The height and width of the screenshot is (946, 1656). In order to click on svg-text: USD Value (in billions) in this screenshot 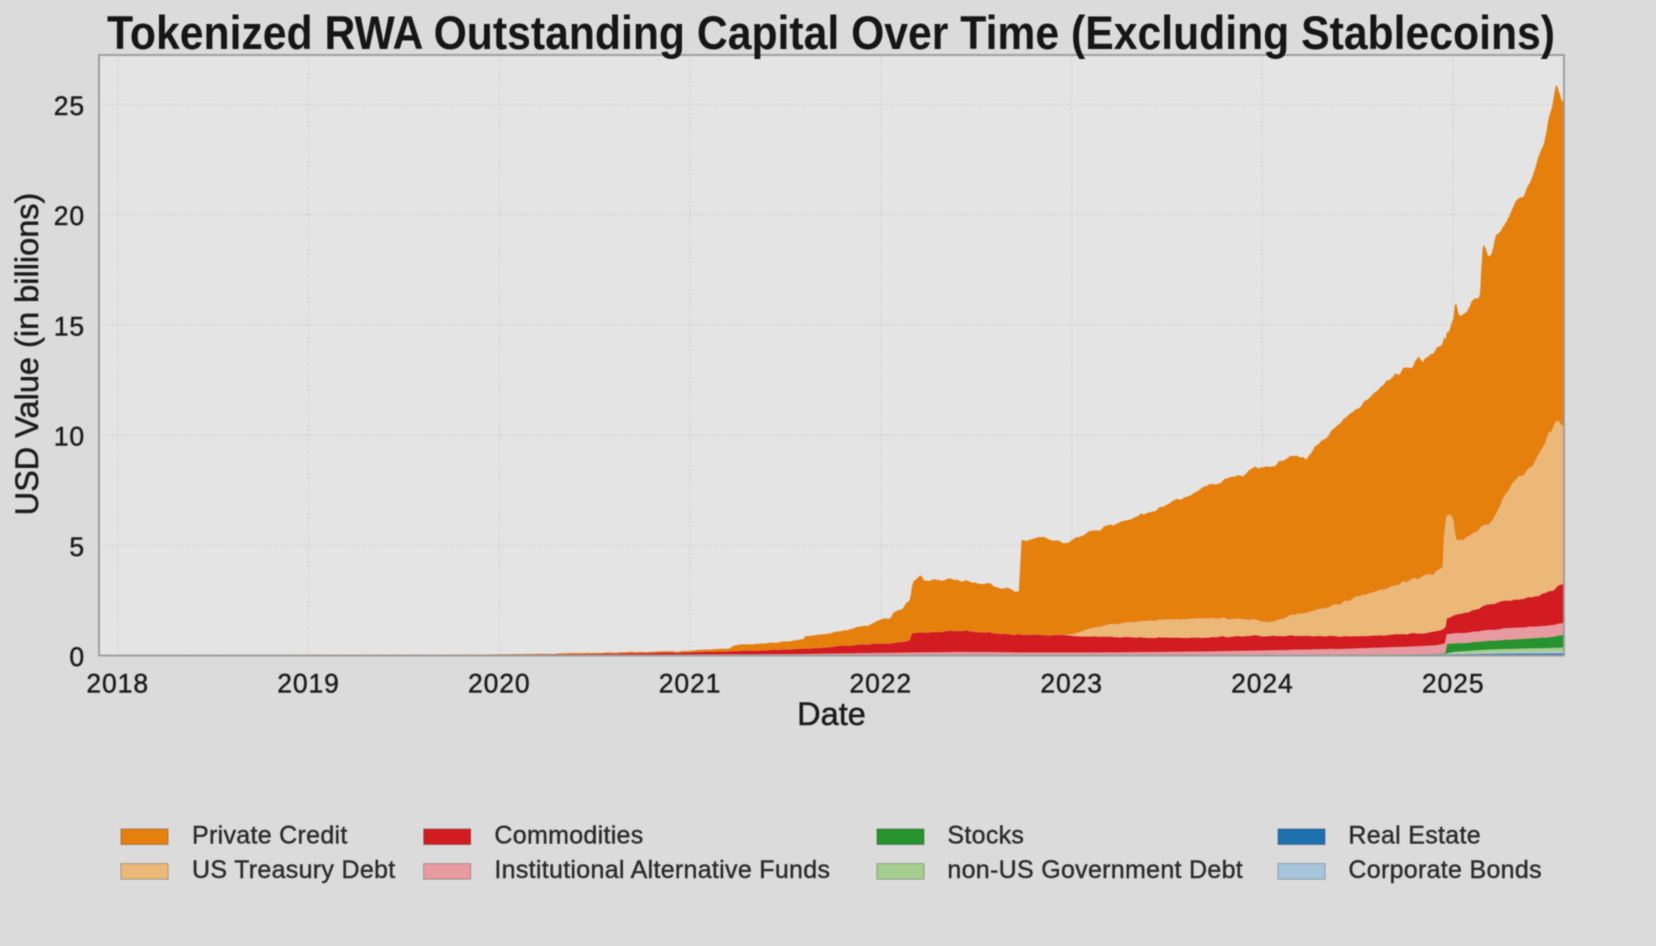, I will do `click(27, 354)`.